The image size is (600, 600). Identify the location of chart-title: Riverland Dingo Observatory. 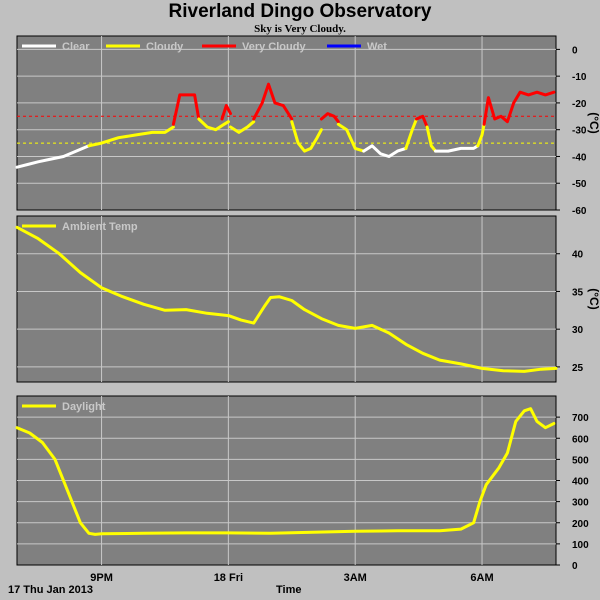
(300, 11).